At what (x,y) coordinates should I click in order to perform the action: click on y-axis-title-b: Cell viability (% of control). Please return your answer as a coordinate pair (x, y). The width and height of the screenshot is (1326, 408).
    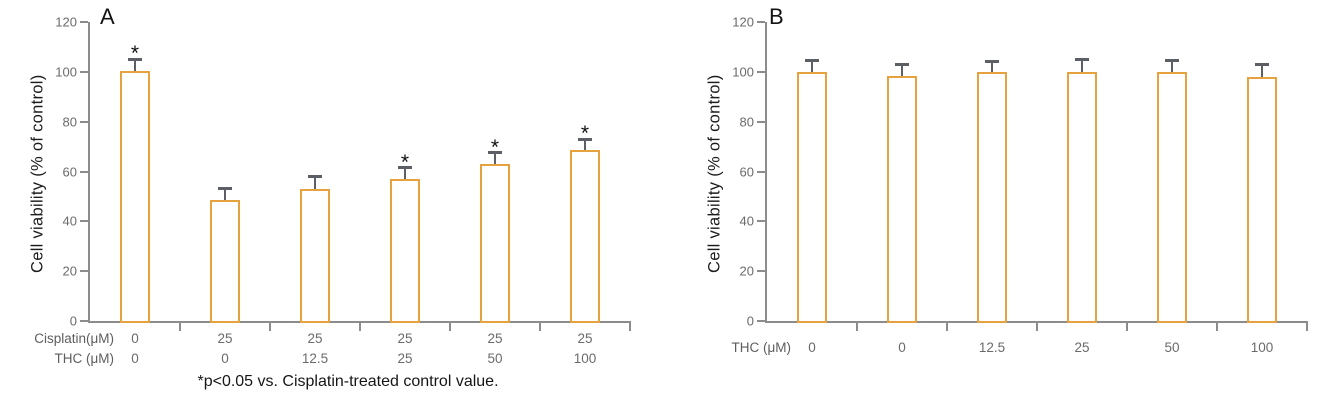
    Looking at the image, I should click on (714, 173).